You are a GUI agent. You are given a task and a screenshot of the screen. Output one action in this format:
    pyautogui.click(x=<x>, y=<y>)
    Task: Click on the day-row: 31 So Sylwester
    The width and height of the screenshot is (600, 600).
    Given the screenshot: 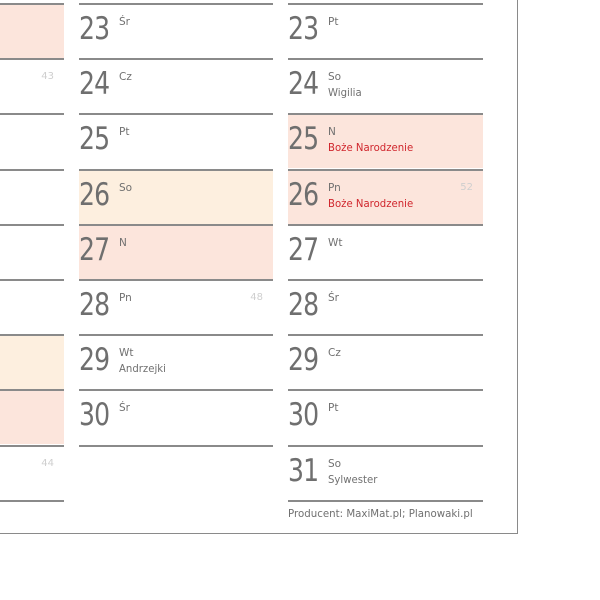 What is the action you would take?
    pyautogui.click(x=385, y=472)
    